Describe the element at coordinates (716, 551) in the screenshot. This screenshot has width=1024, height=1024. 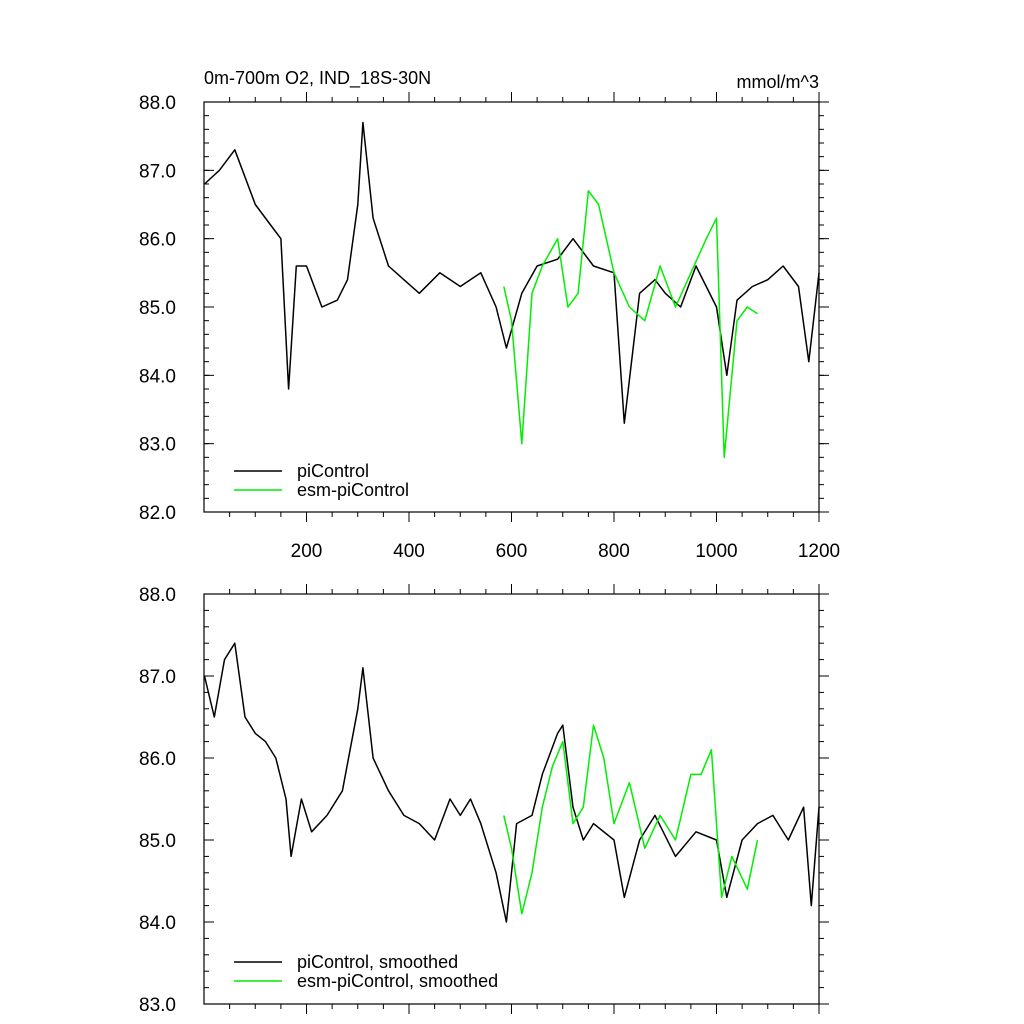
I see `x-tick-label: 1000` at that location.